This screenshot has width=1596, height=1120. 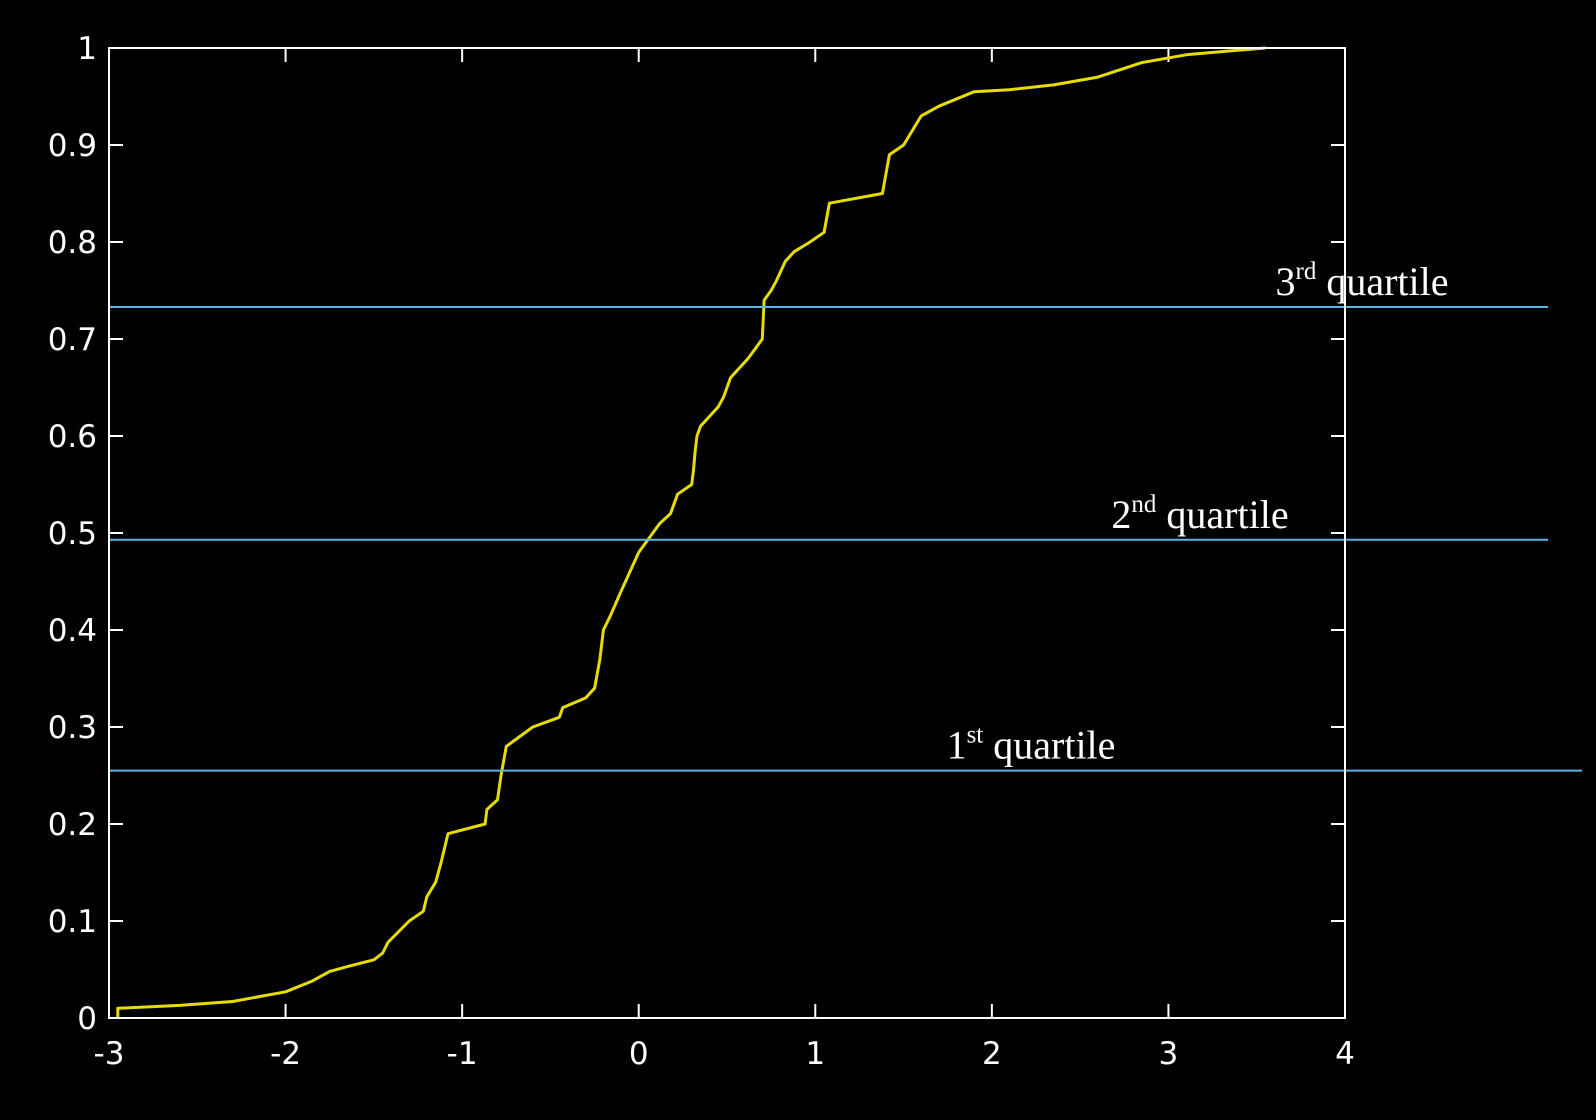 What do you see at coordinates (72, 728) in the screenshot?
I see `y-tick-label: 0.3` at bounding box center [72, 728].